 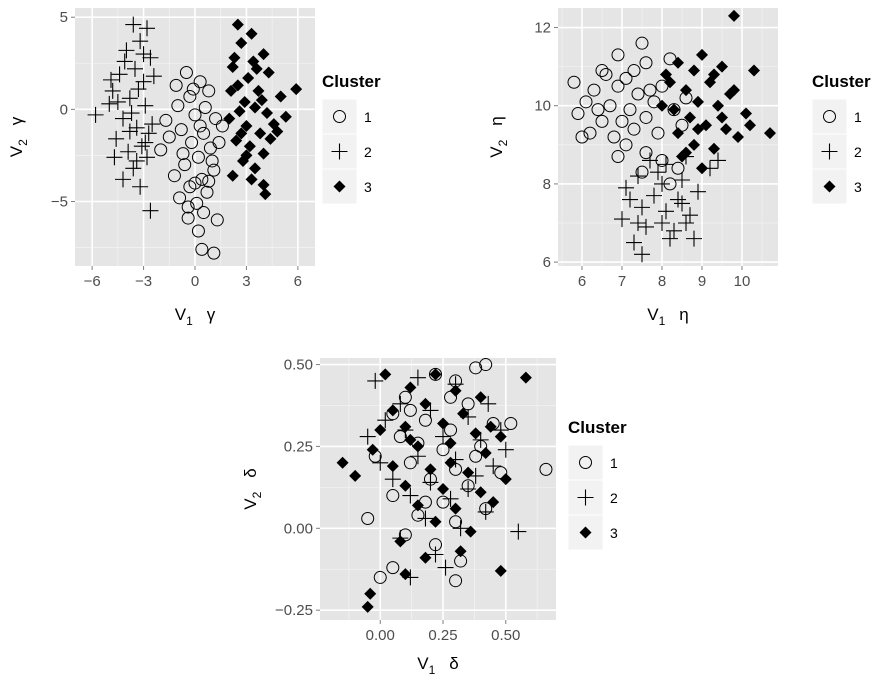 I want to click on legend: Cluster 1 2 3, so click(x=841, y=138).